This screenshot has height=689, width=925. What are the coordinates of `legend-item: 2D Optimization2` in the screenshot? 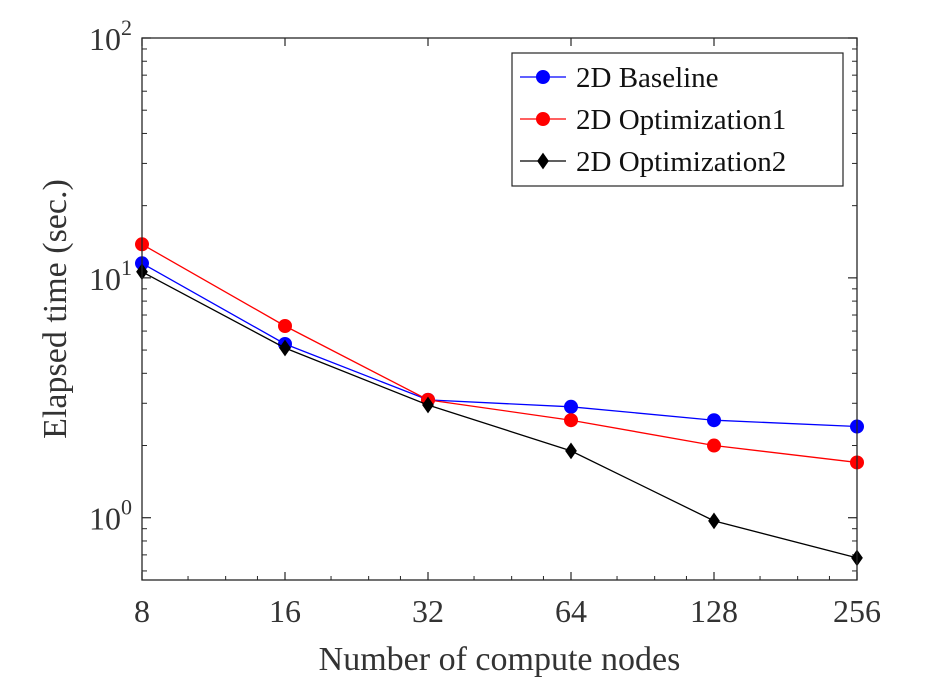 It's located at (653, 162).